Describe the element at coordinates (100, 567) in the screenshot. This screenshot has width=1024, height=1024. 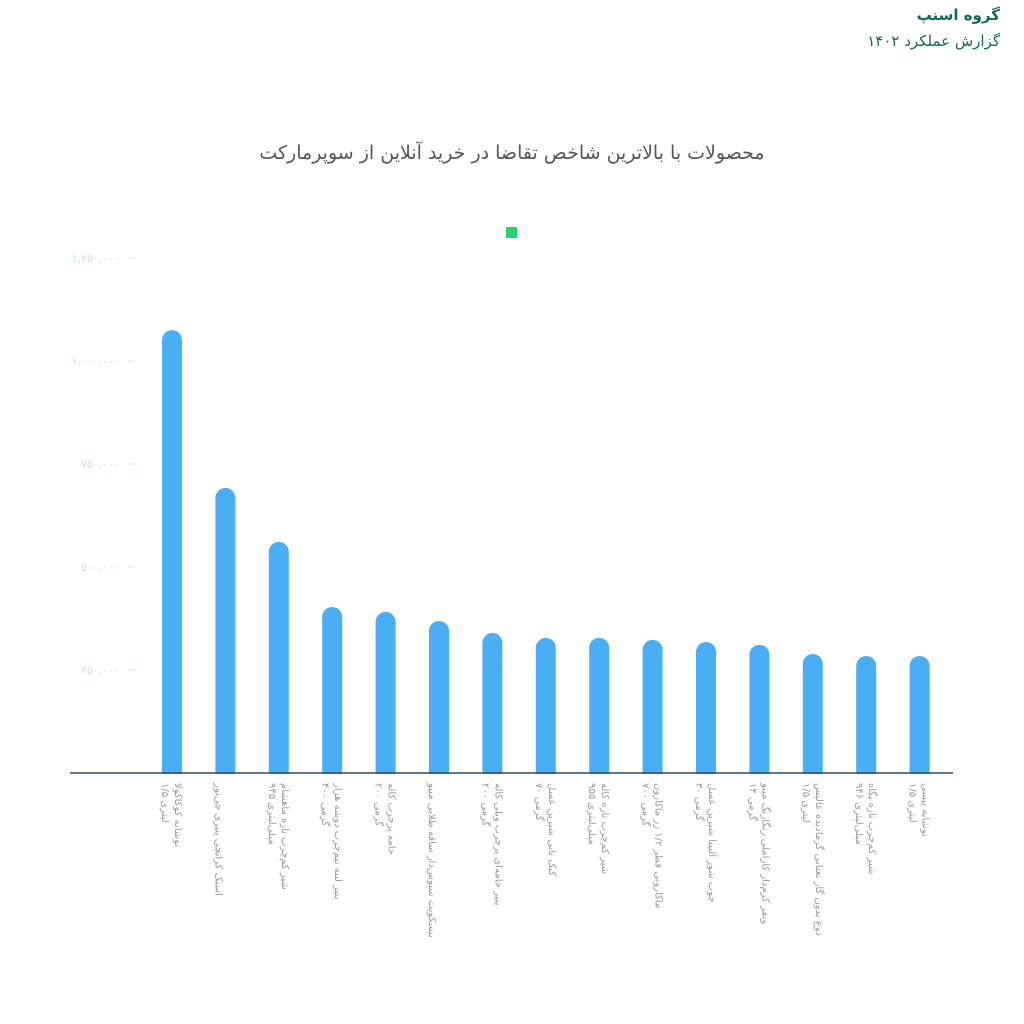
I see `y-tick-label: ۵۰۰,۰۰۰` at that location.